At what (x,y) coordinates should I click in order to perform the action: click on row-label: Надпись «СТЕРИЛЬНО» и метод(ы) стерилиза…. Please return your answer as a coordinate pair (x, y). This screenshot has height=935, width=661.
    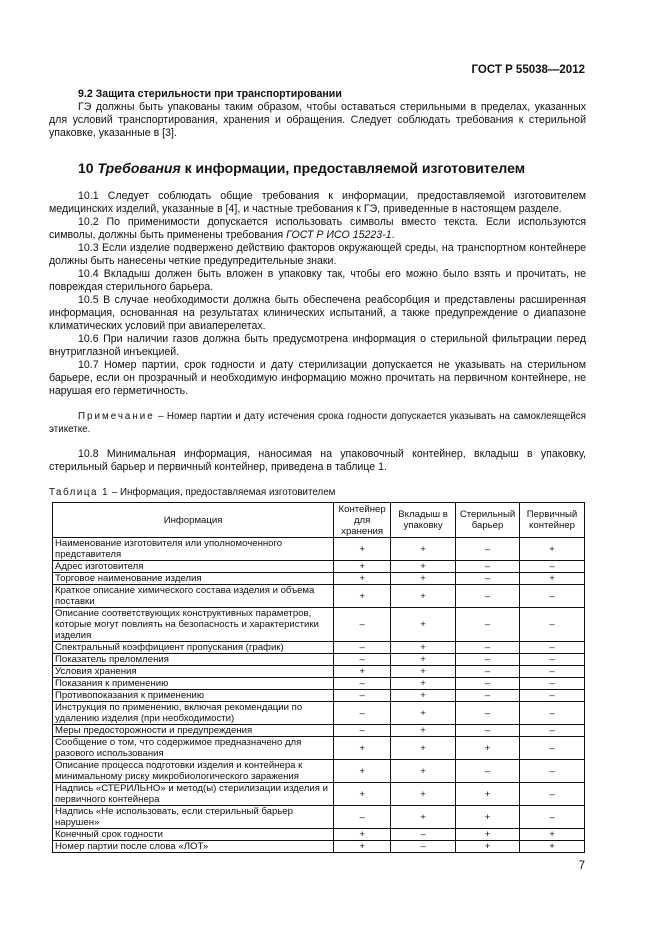
    Looking at the image, I should click on (193, 794).